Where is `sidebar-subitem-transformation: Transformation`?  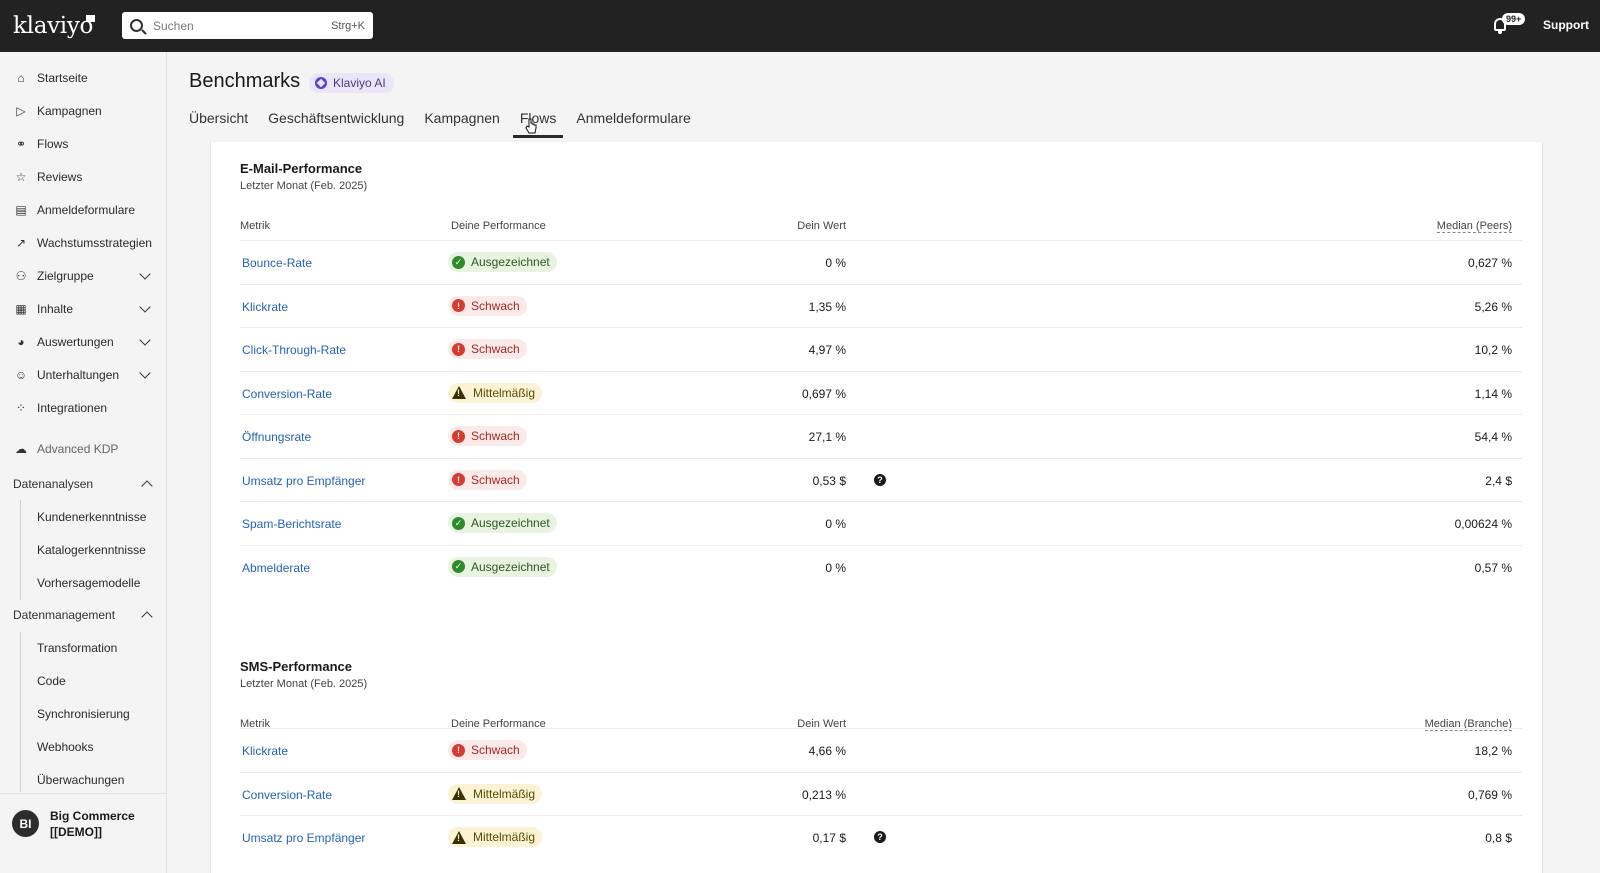 sidebar-subitem-transformation: Transformation is located at coordinates (77, 648).